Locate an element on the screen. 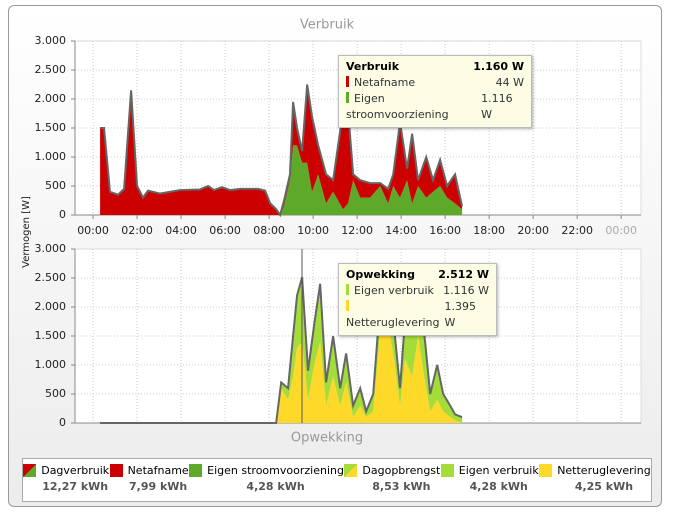 The width and height of the screenshot is (673, 513). chart-title: Verbruik is located at coordinates (327, 25).